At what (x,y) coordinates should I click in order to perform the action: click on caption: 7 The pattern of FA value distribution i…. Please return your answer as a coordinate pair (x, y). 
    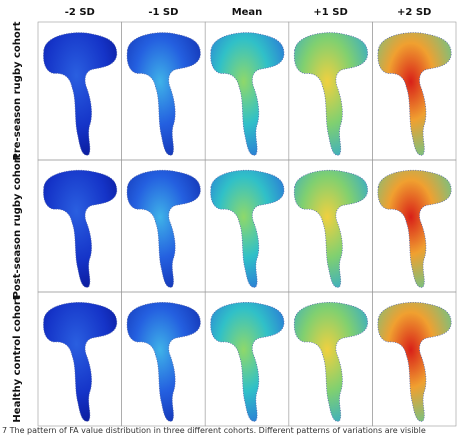
    Looking at the image, I should click on (214, 430).